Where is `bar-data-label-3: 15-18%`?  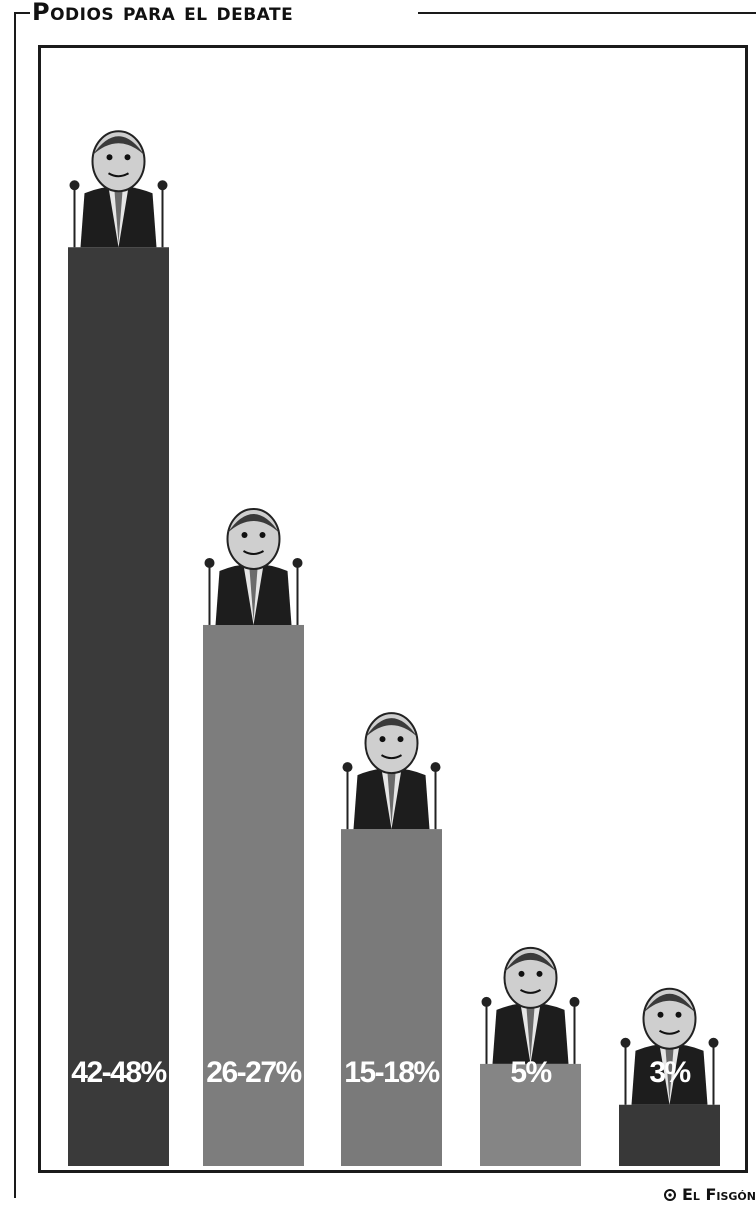 bar-data-label-3: 15-18% is located at coordinates (391, 1072).